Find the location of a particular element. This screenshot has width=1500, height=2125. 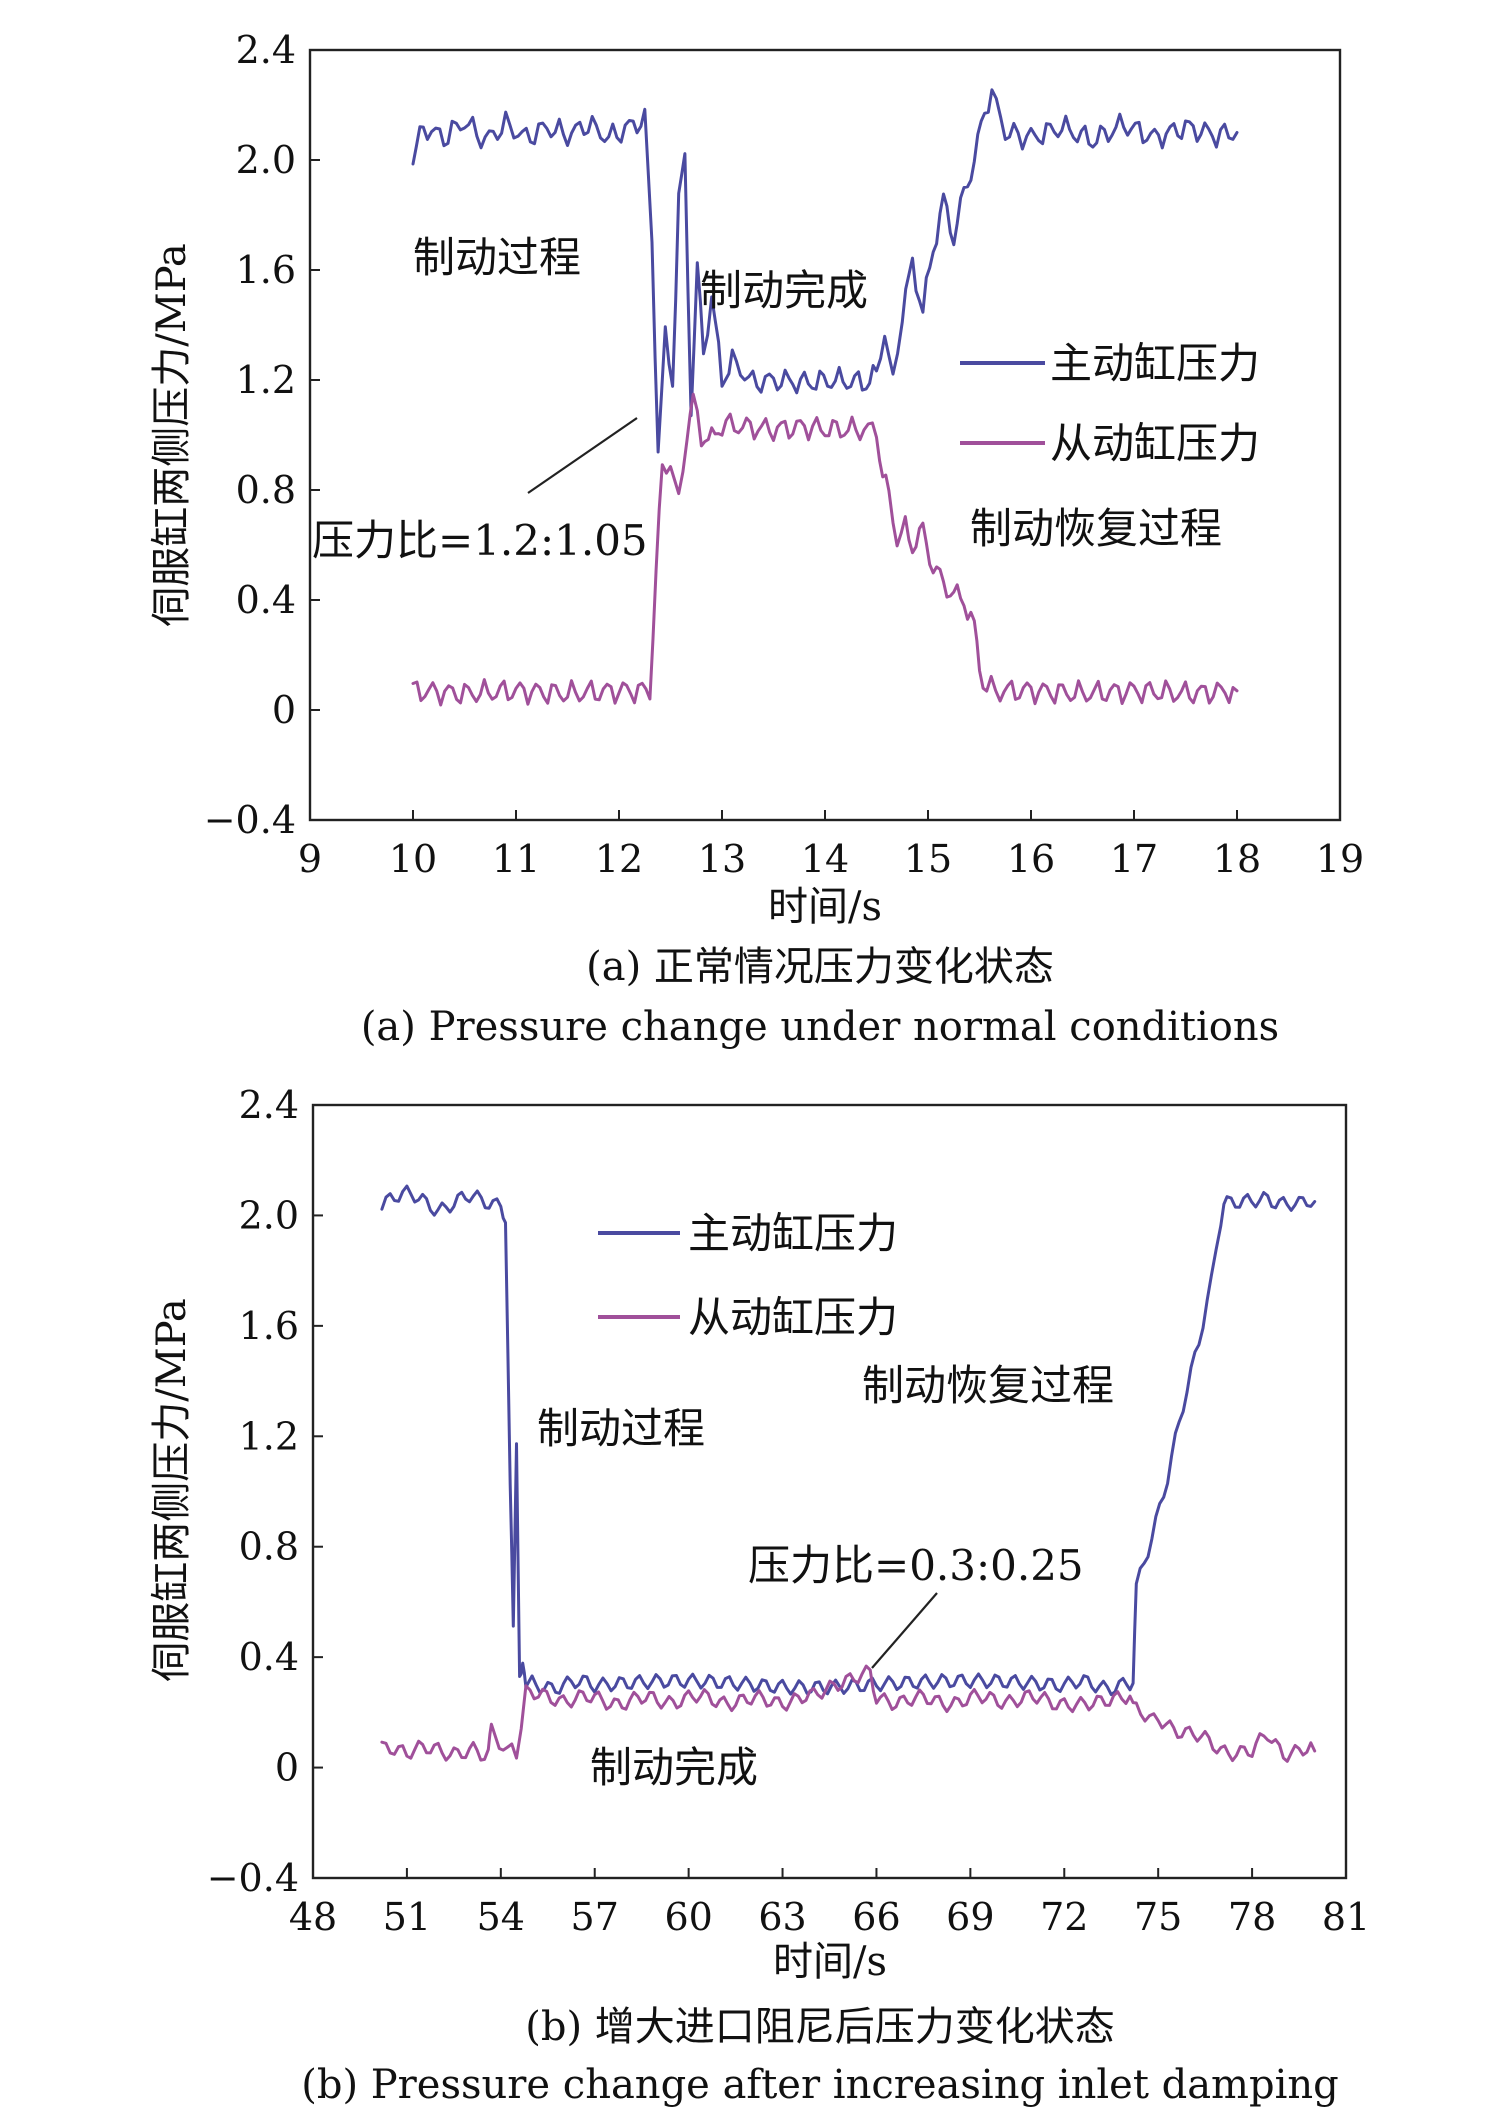

annotation-pressure-ratio-a: 压力比=1.2:1.05 is located at coordinates (480, 540).